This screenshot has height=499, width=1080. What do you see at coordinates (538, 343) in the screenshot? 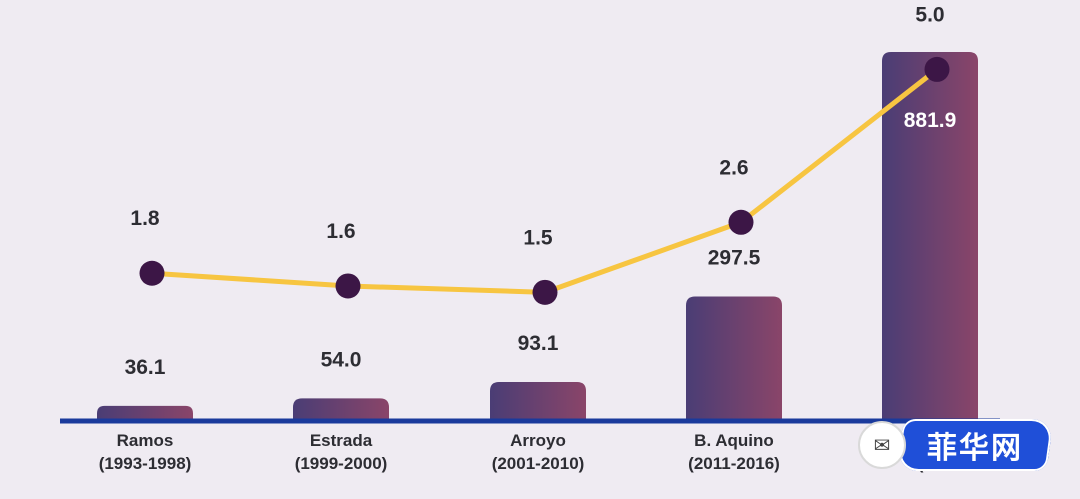
I see `bar-value-label: 93.1` at bounding box center [538, 343].